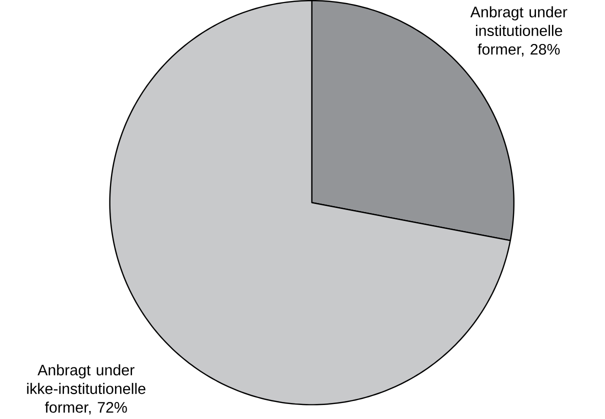 The image size is (605, 419). I want to click on slice-label: Anbragt under institutionelle former, 28%, so click(519, 31).